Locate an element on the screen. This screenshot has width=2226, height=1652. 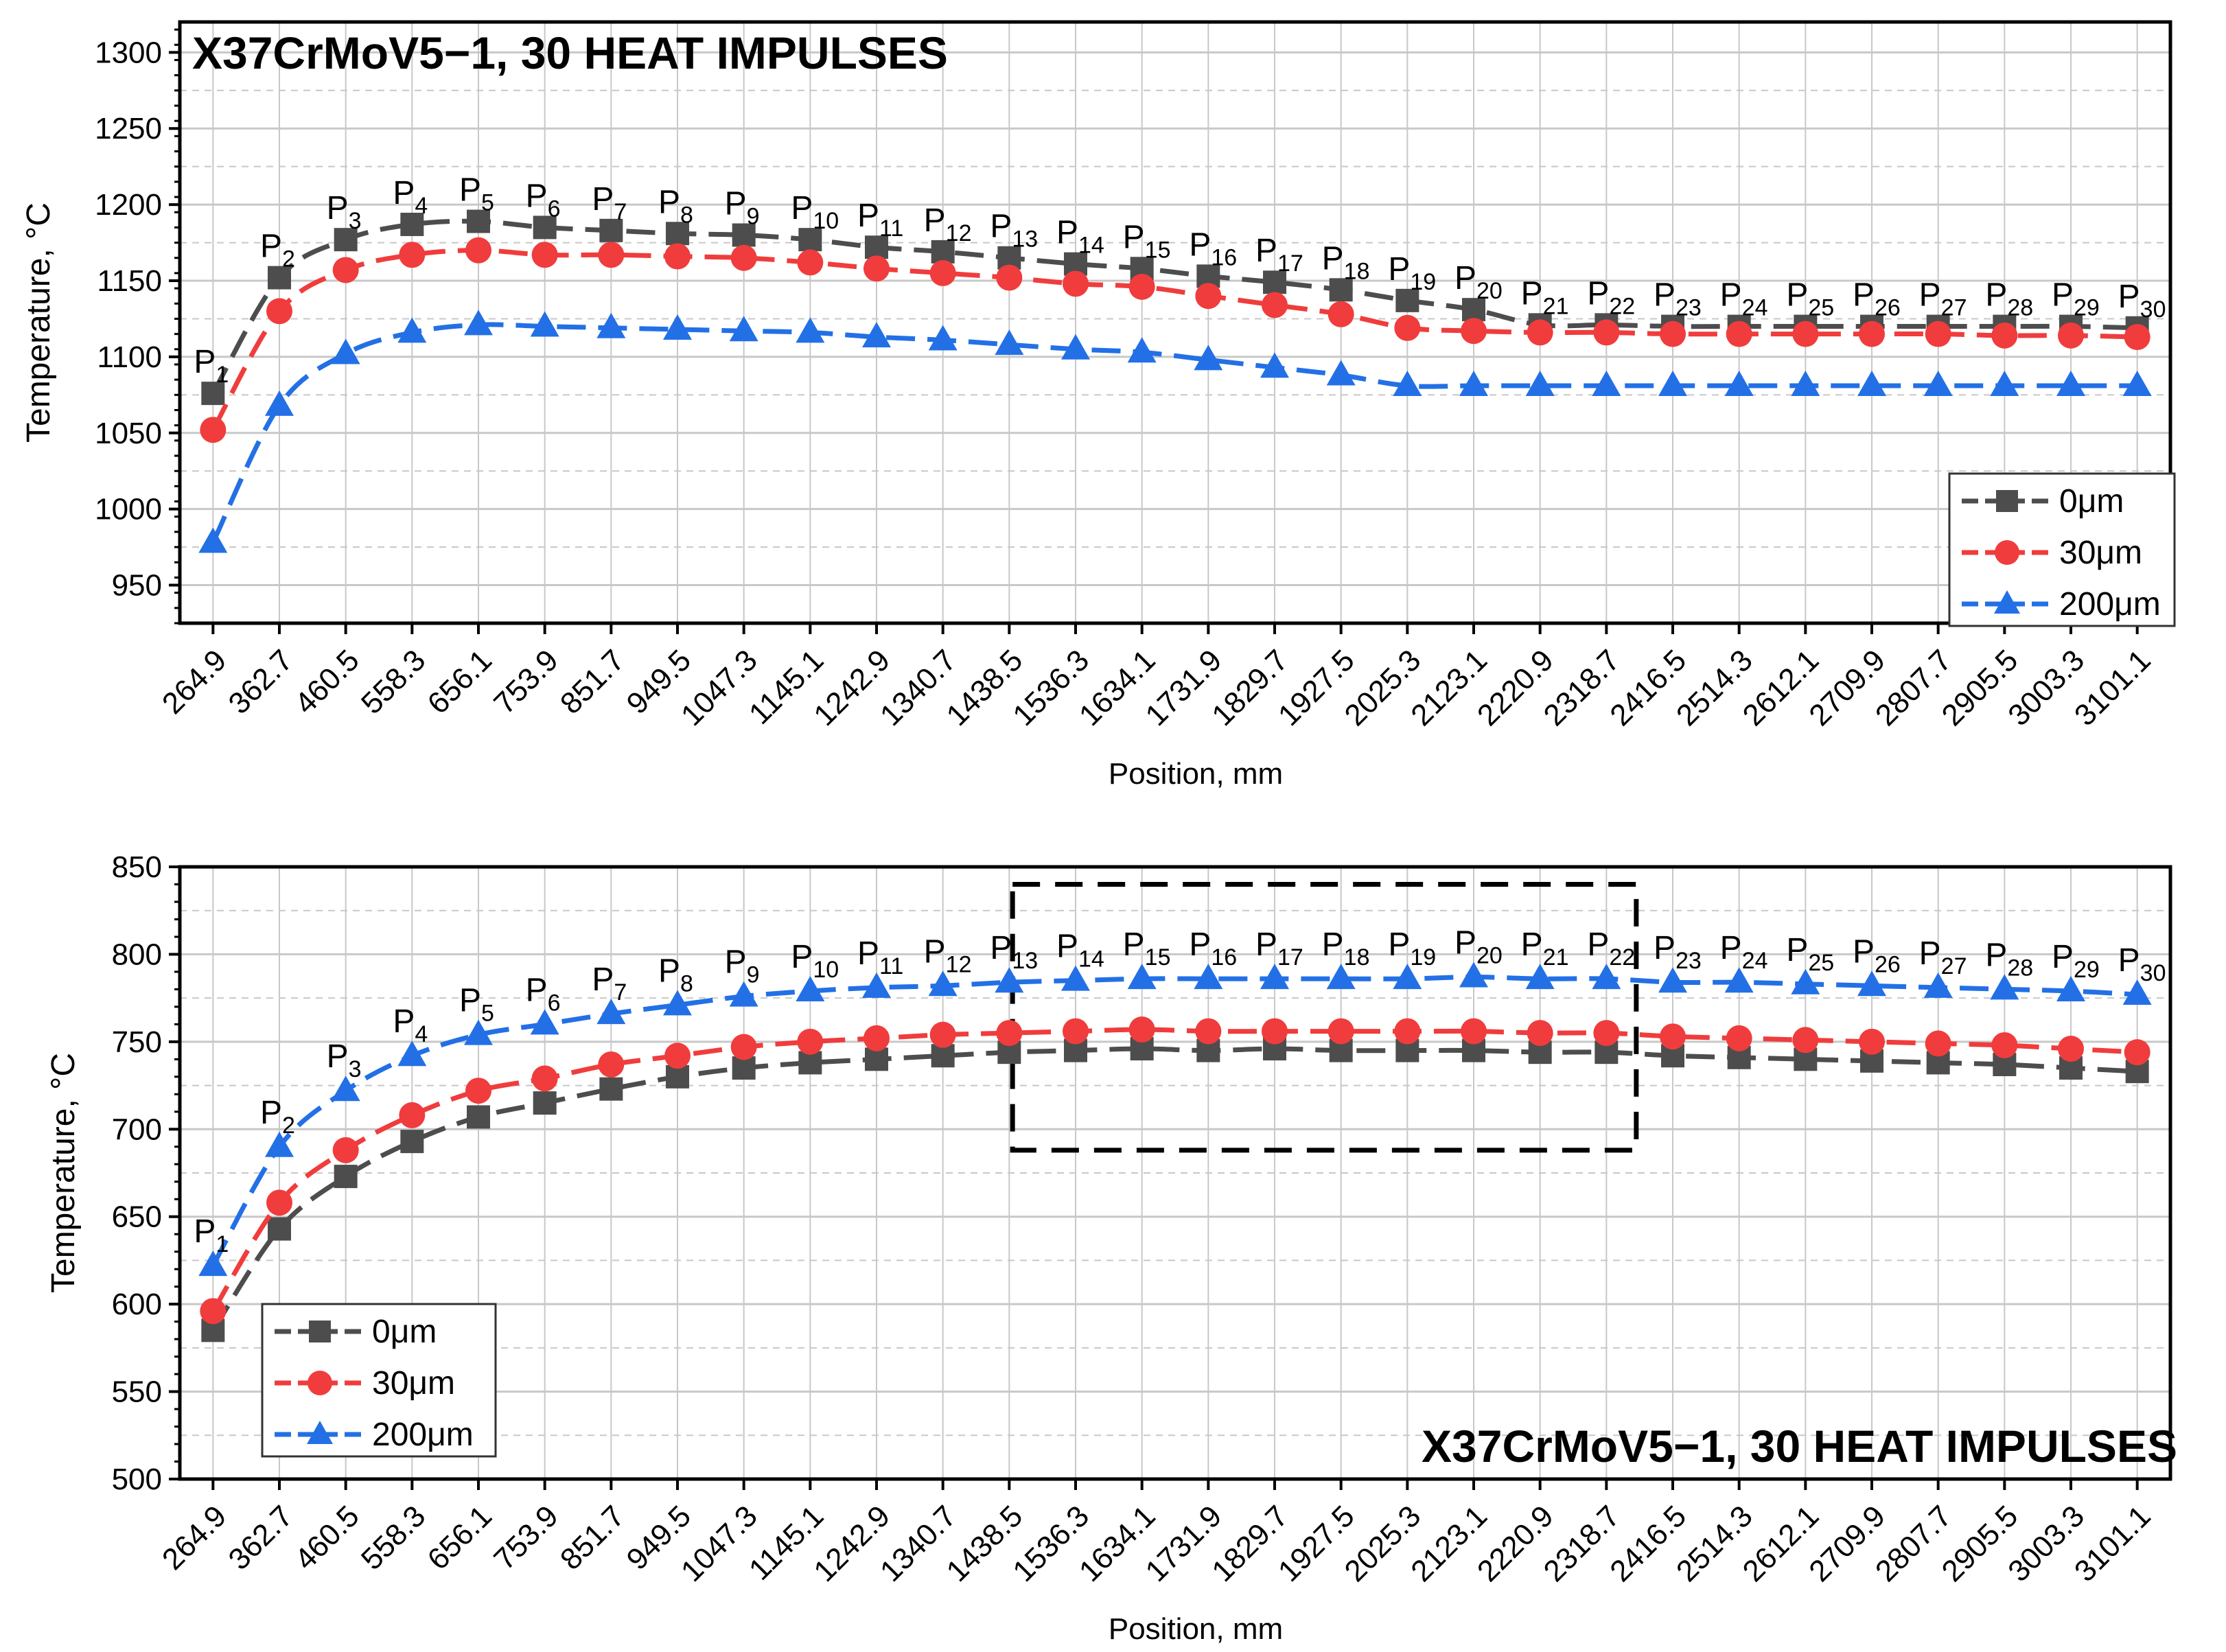
point-label: P16 is located at coordinates (1213, 948).